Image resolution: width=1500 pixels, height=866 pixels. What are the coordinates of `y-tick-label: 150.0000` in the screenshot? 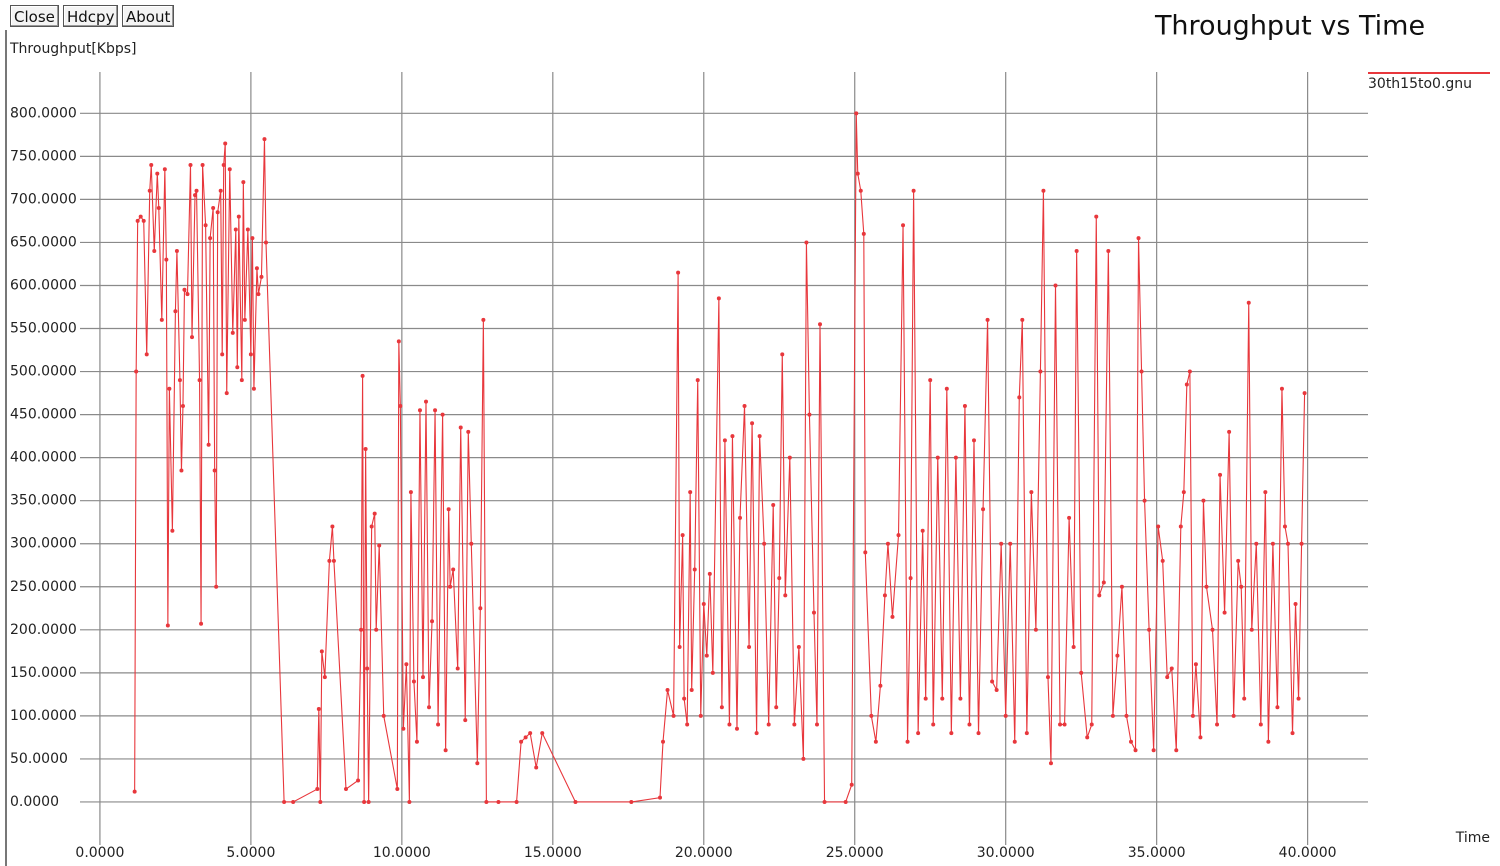 It's located at (43, 673).